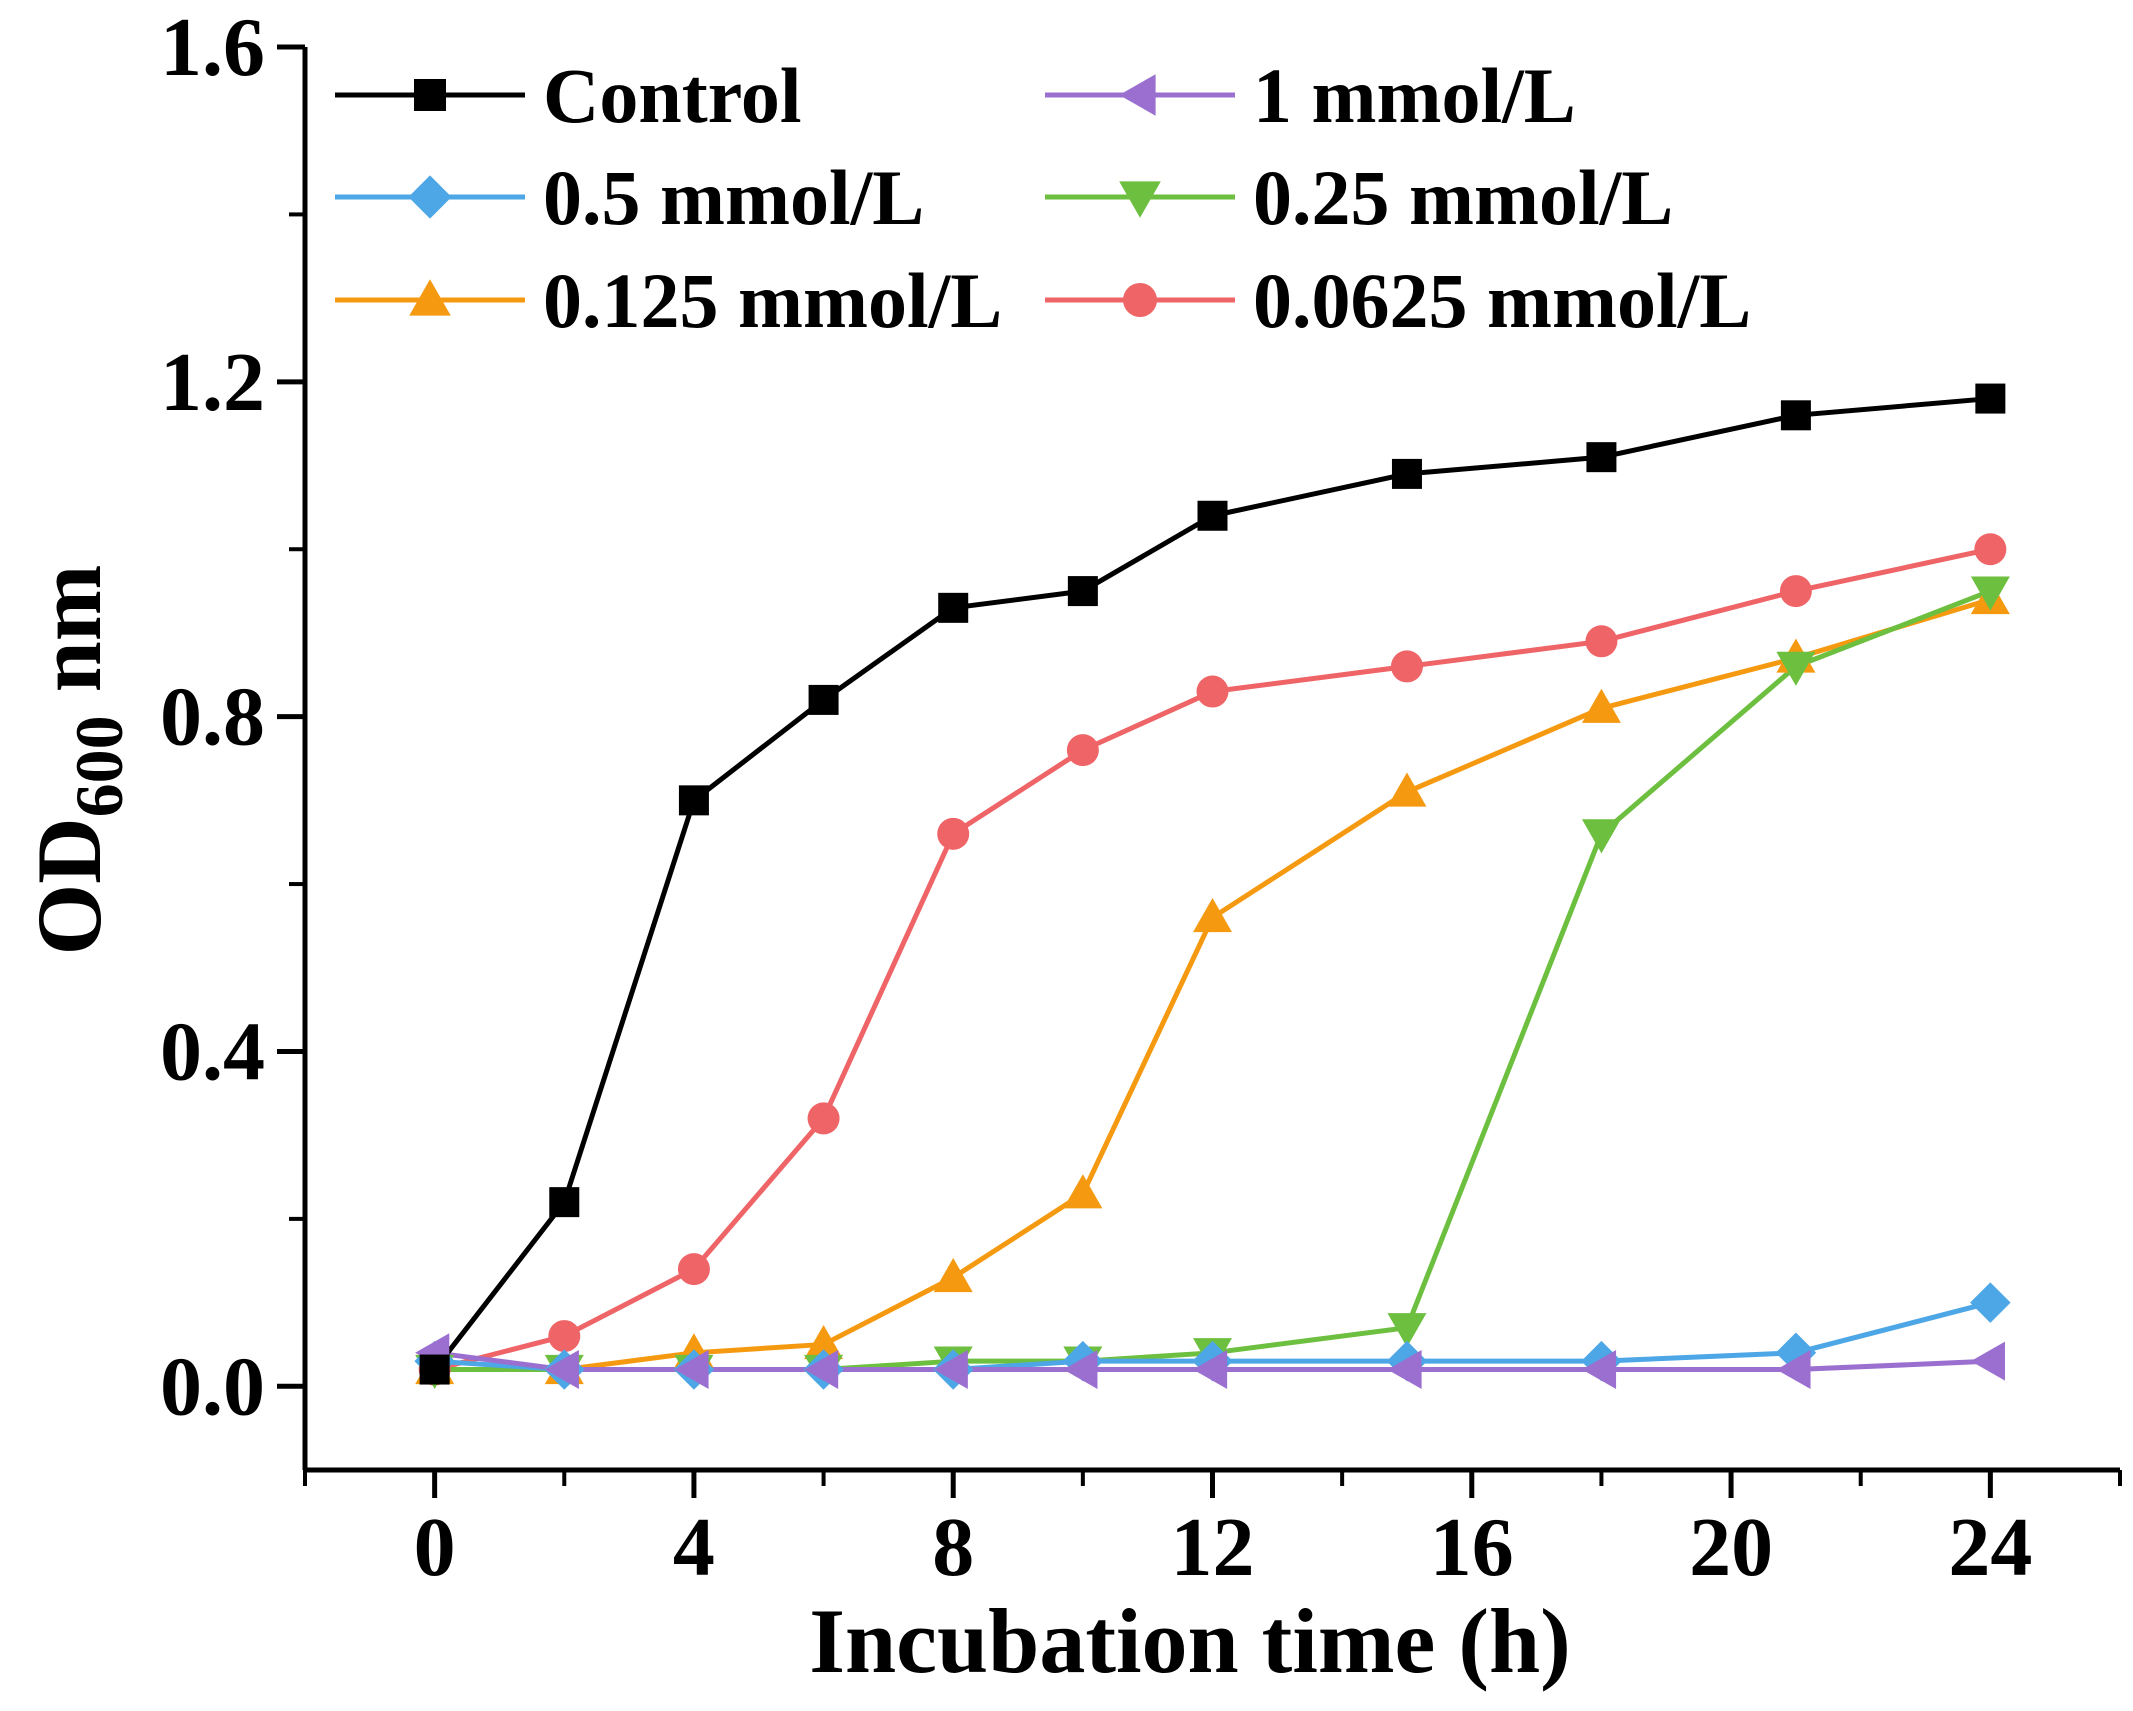 The image size is (2133, 1711). What do you see at coordinates (1463, 197) in the screenshot?
I see `legend-label-3: 0.25 mmol/L` at bounding box center [1463, 197].